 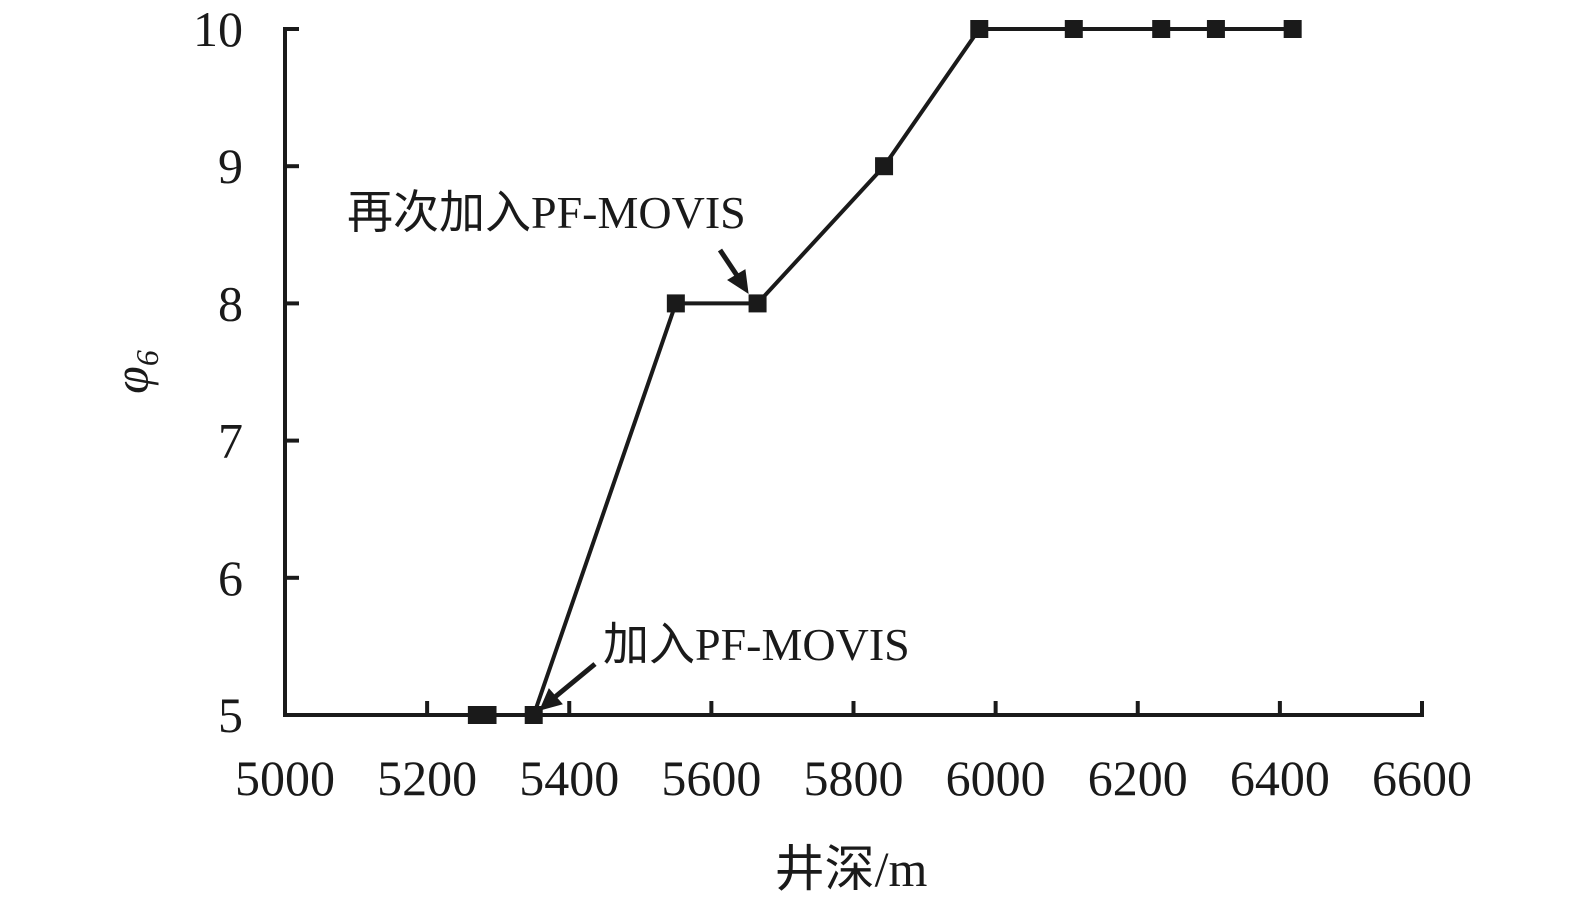 What do you see at coordinates (230, 715) in the screenshot?
I see `y-tick-label: 5` at bounding box center [230, 715].